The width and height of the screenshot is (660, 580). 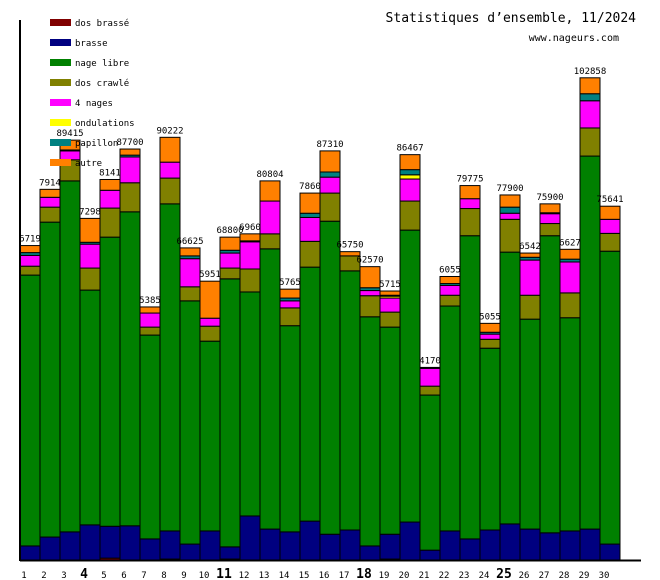 What do you see at coordinates (590, 142) in the screenshot?
I see `bar-segment-dos-crawlé-day-29` at bounding box center [590, 142].